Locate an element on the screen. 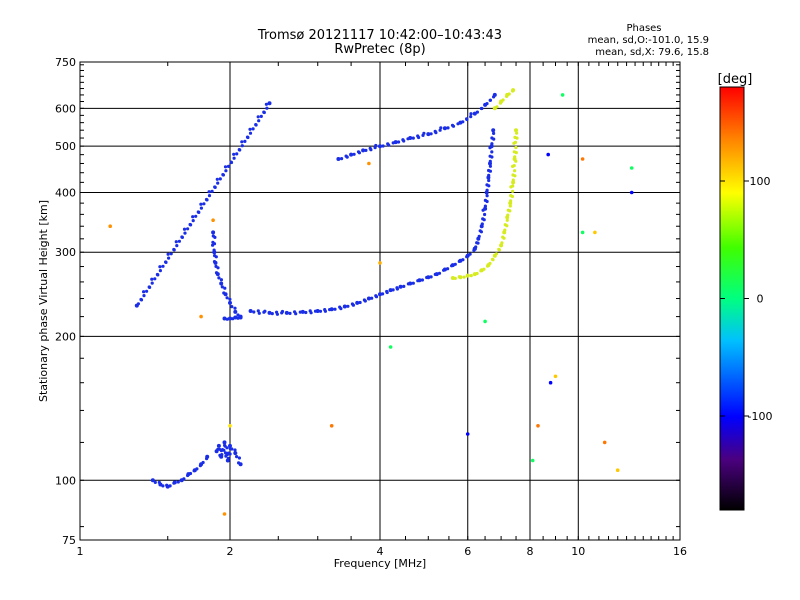  y-tick-label: 750 is located at coordinates (65, 62).